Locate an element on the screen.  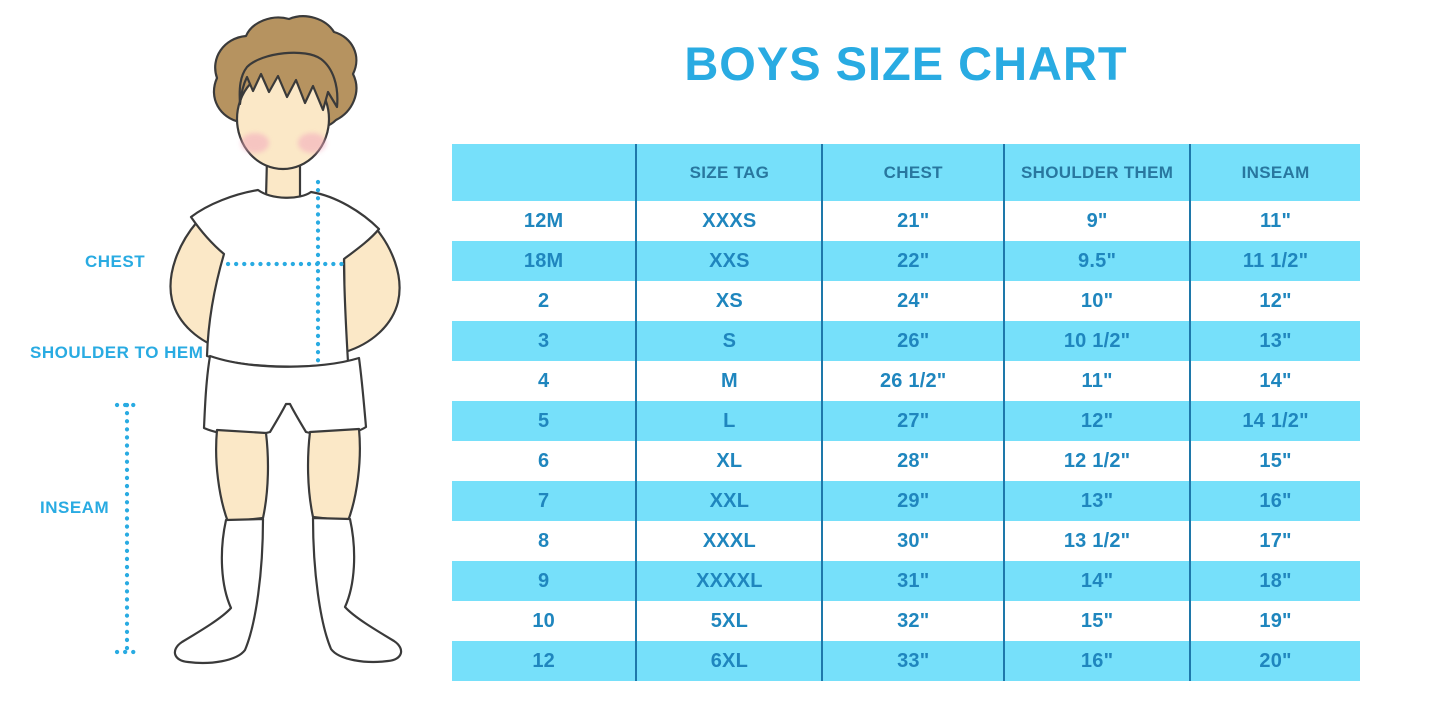
value-cell: XXXL is located at coordinates (729, 541).